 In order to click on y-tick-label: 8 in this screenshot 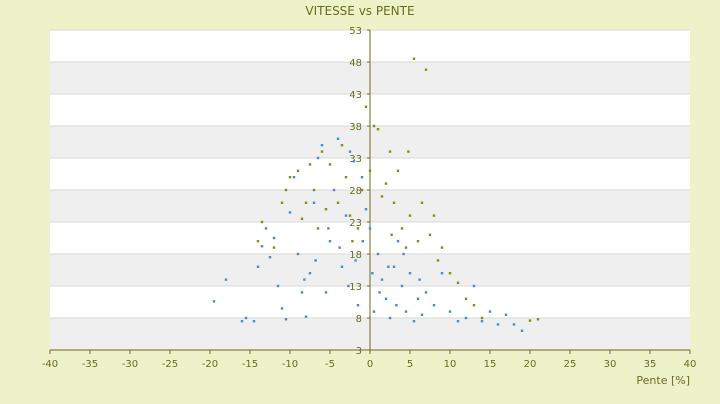, I will do `click(359, 319)`.